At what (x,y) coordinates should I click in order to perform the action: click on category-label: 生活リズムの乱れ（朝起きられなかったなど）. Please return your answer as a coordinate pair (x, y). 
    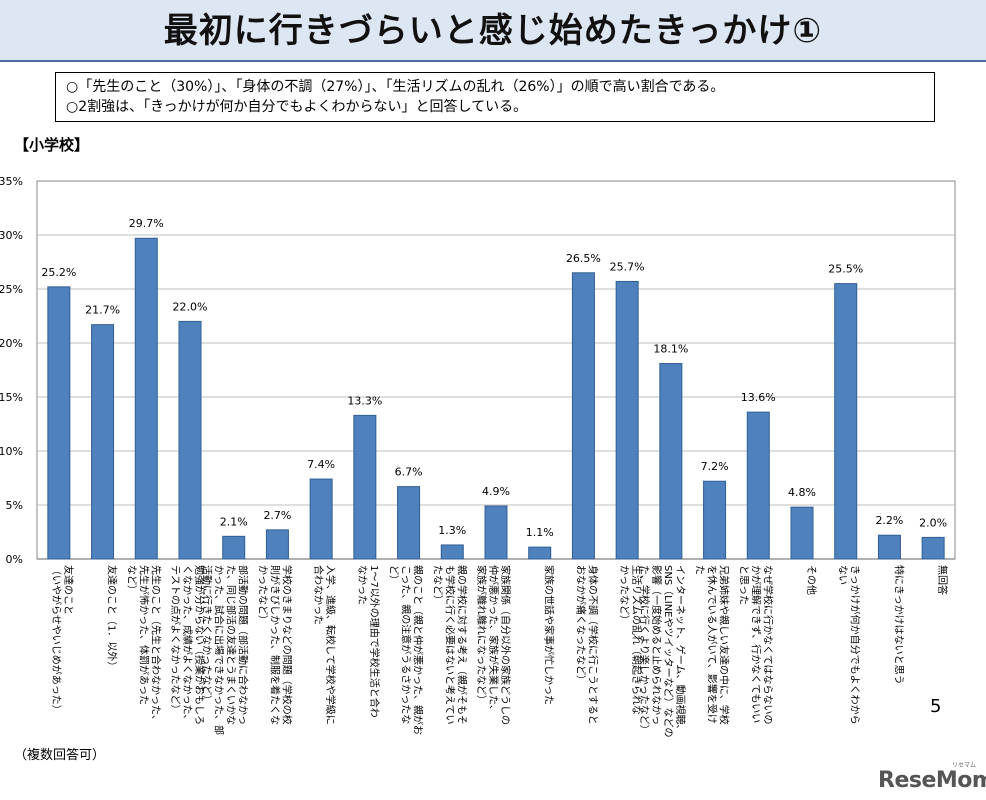
    Looking at the image, I should click on (630, 640).